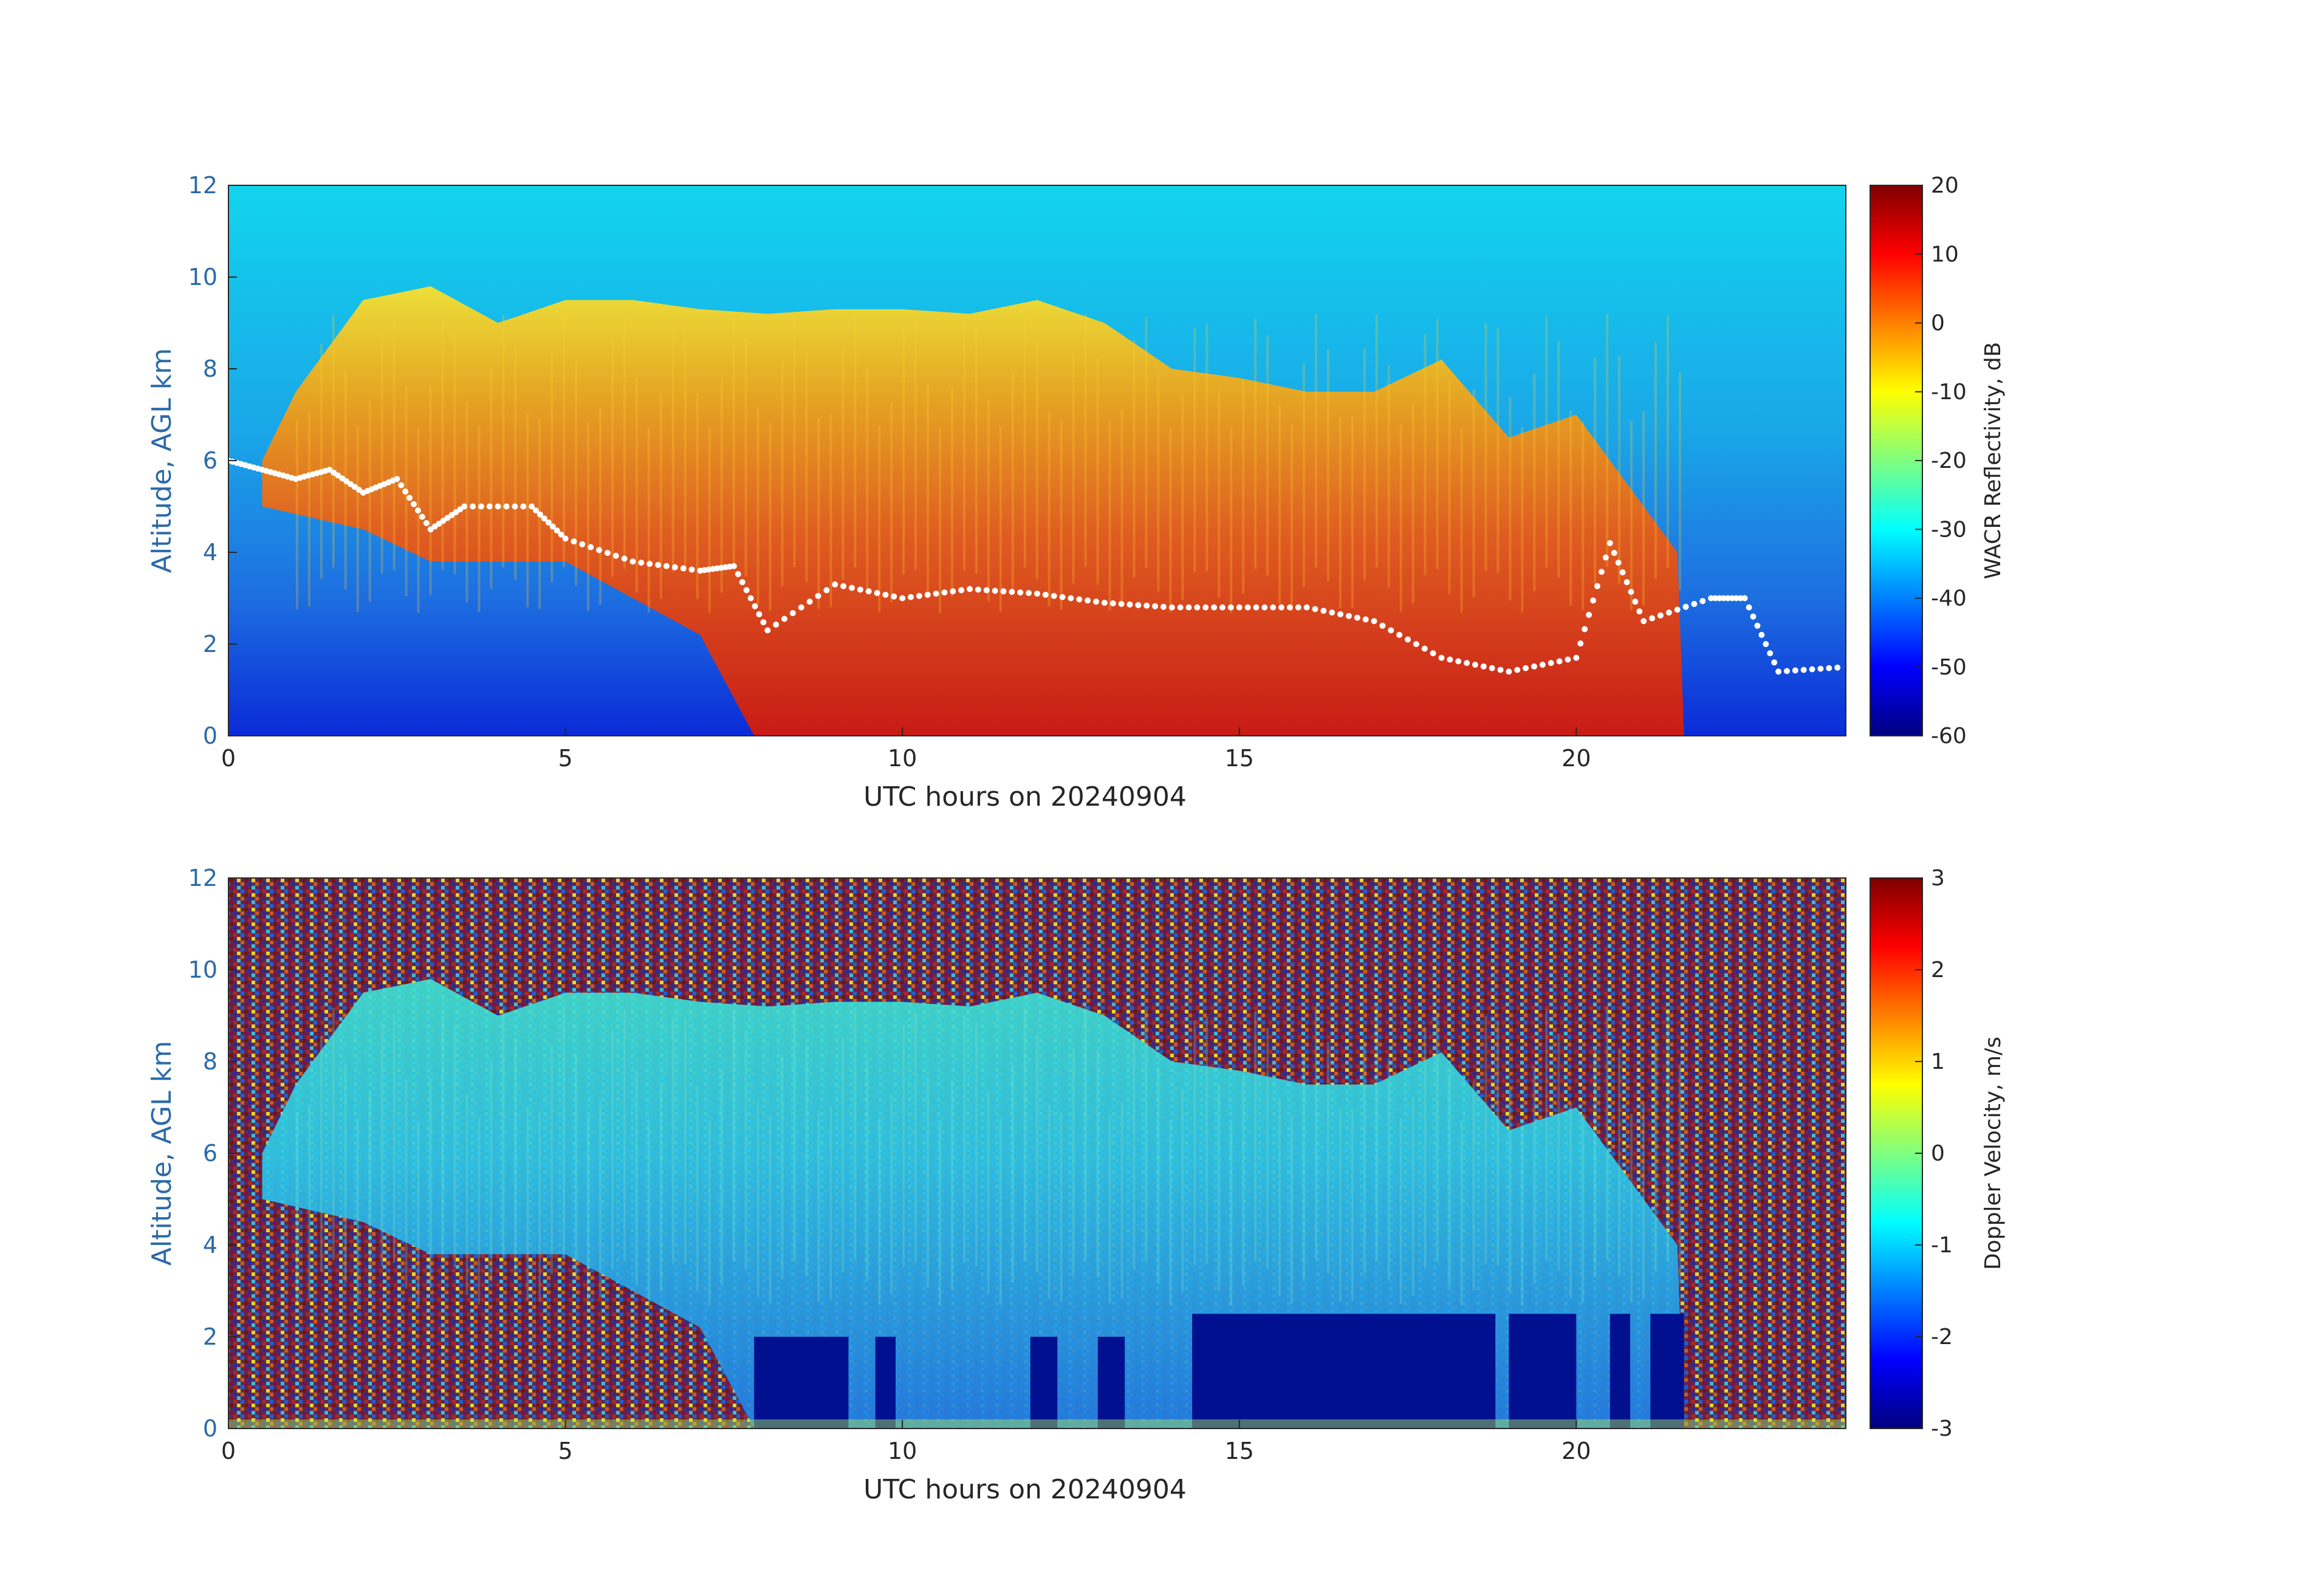 This screenshot has width=2324, height=1595. I want to click on colorbar-tick-label: 10, so click(1945, 254).